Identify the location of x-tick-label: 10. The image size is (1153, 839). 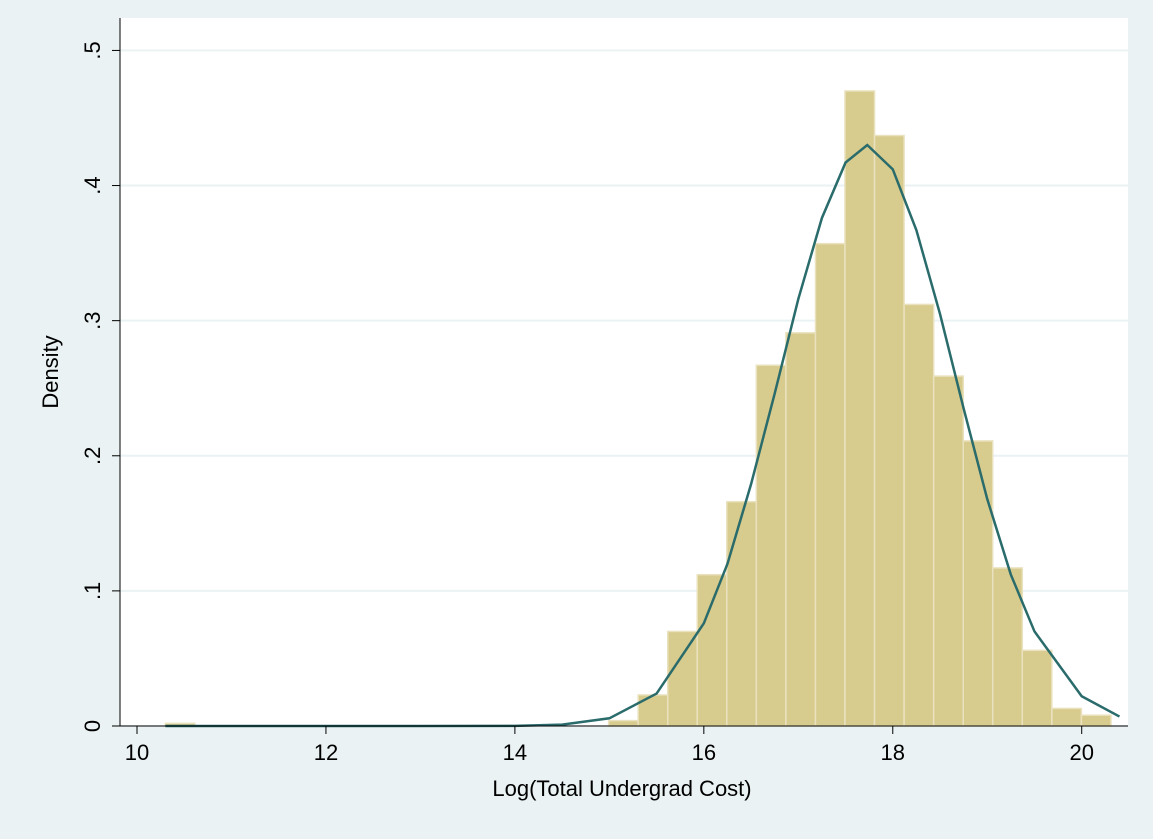
(137, 752).